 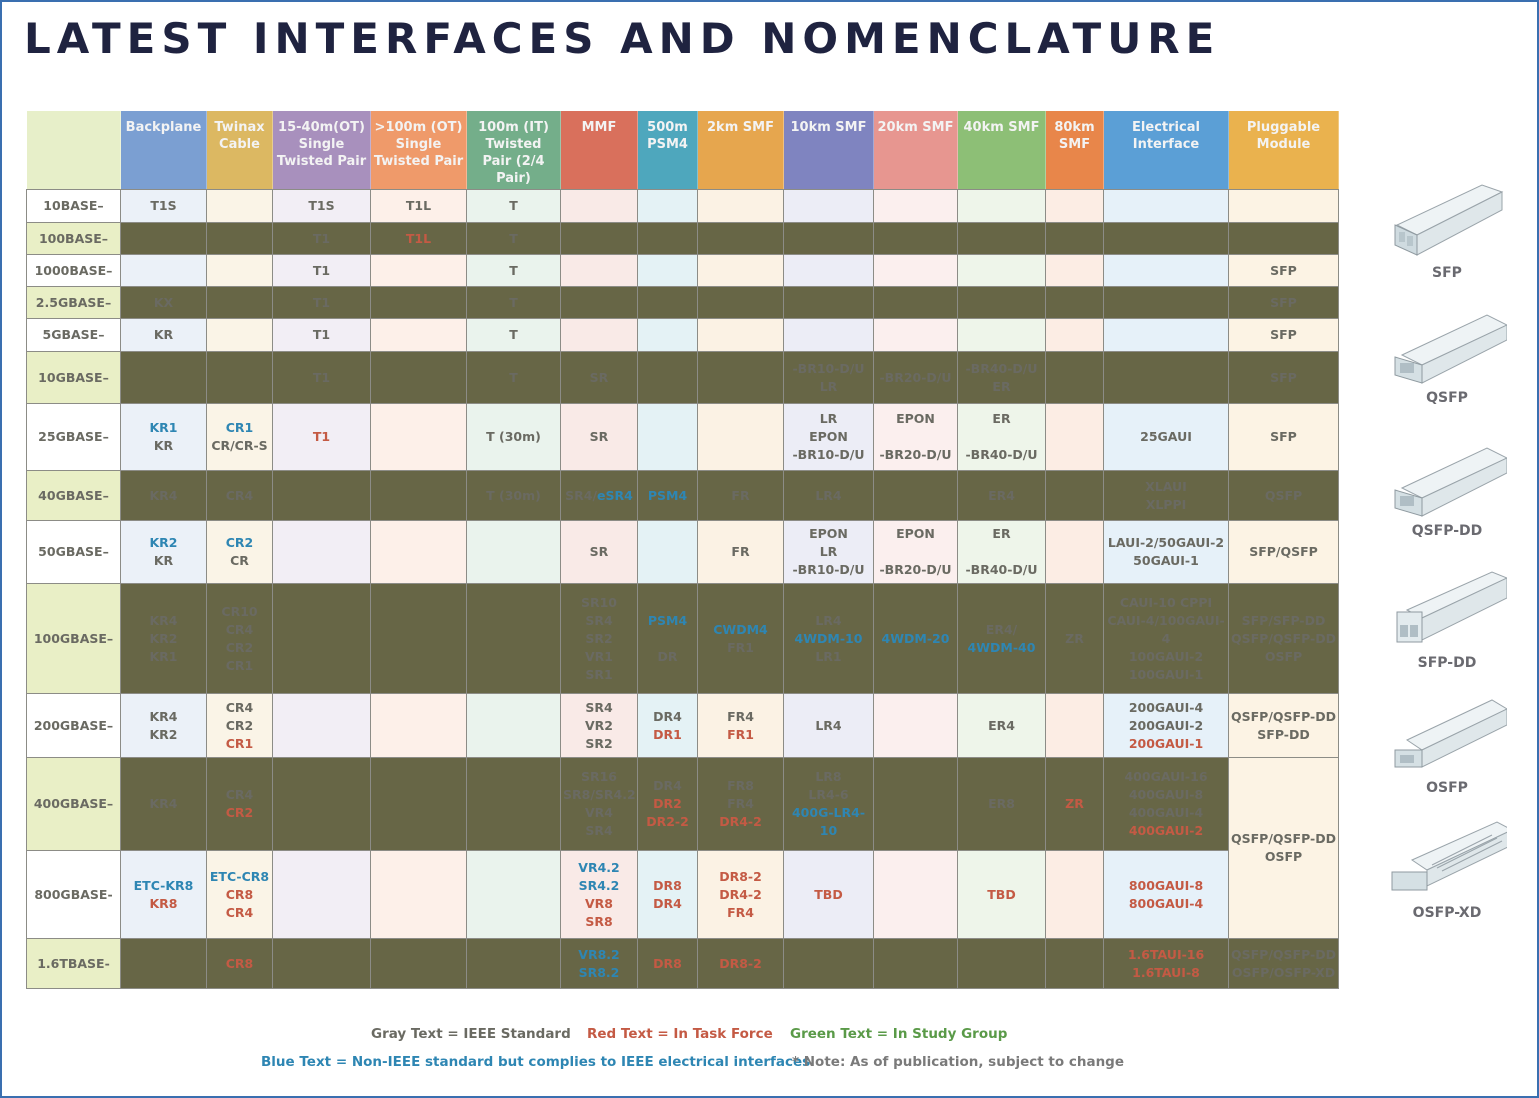 I want to click on cell-value: ER4, so click(x=1001, y=495).